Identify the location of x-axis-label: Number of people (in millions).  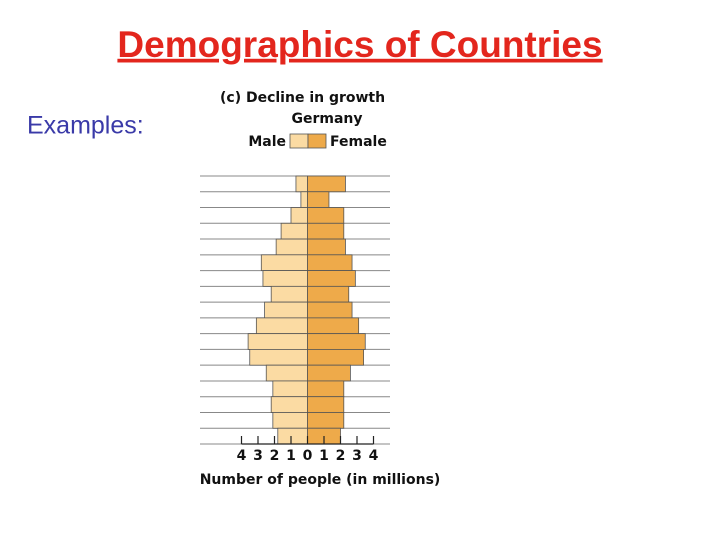
(320, 480).